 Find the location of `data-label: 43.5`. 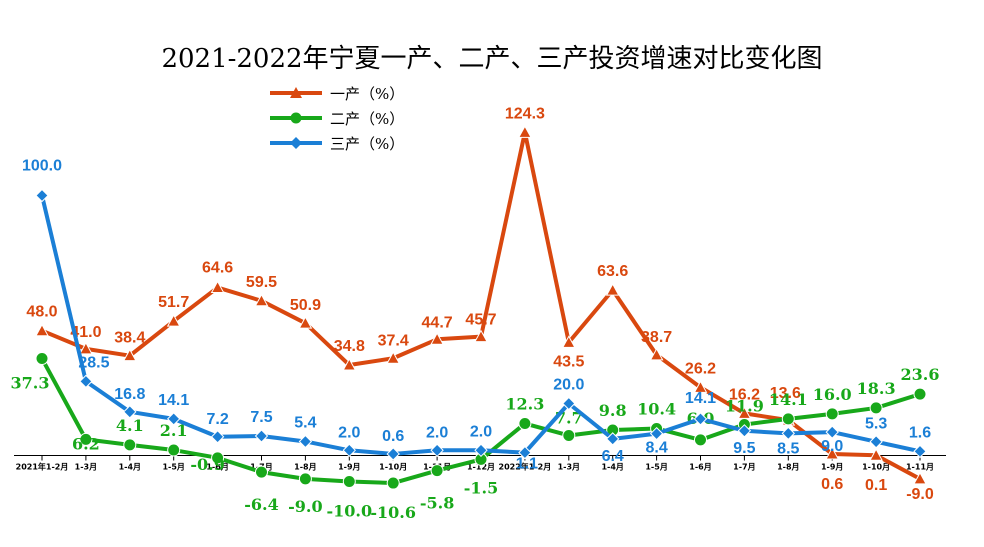

data-label: 43.5 is located at coordinates (568, 361).